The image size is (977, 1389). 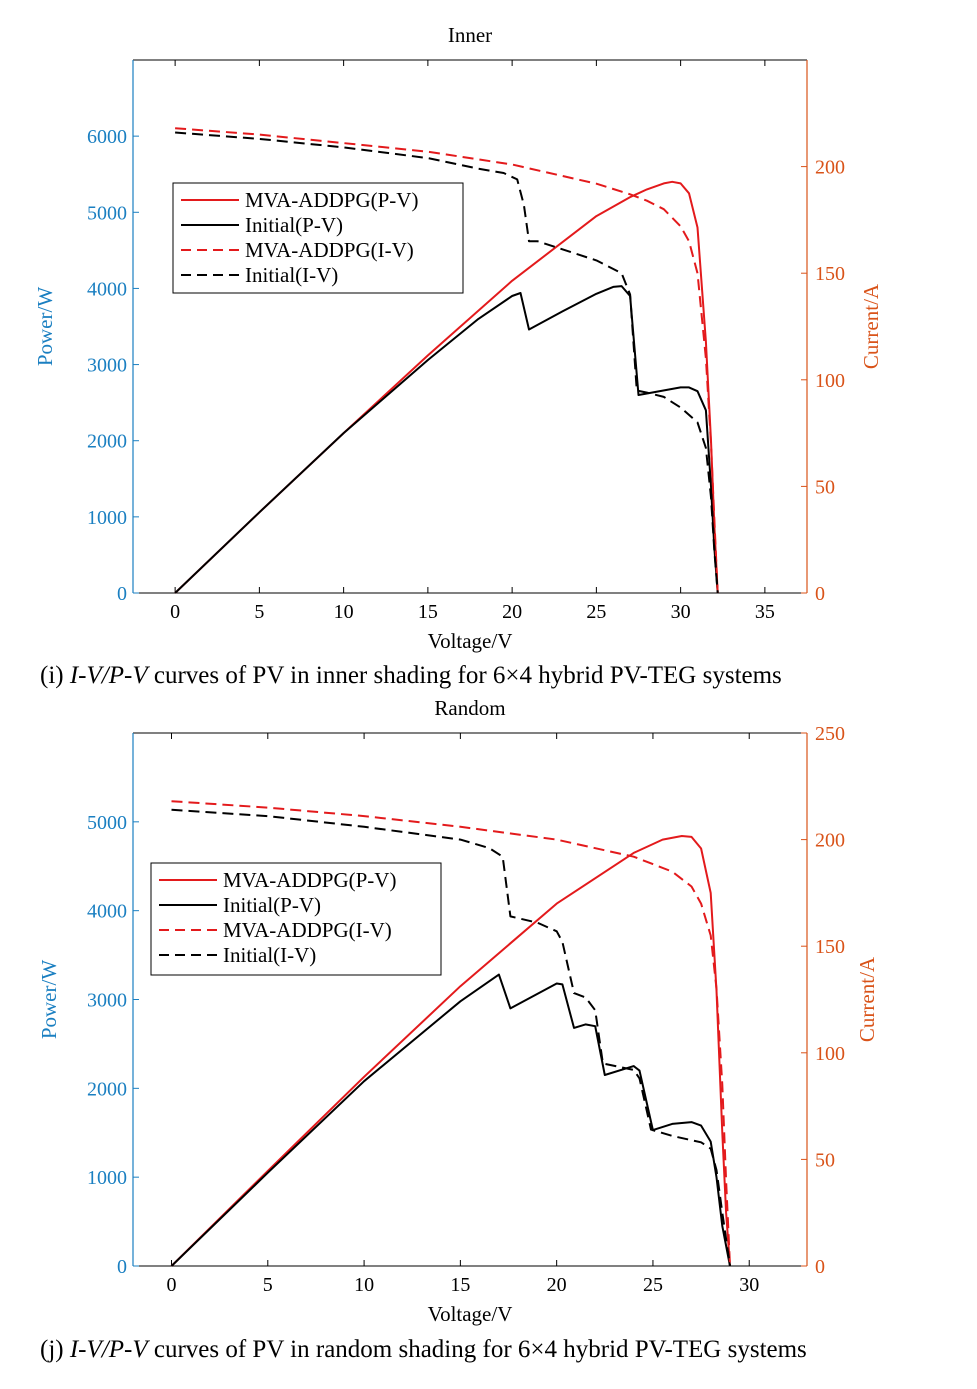 What do you see at coordinates (107, 137) in the screenshot?
I see `y-left-tick-label: 6000` at bounding box center [107, 137].